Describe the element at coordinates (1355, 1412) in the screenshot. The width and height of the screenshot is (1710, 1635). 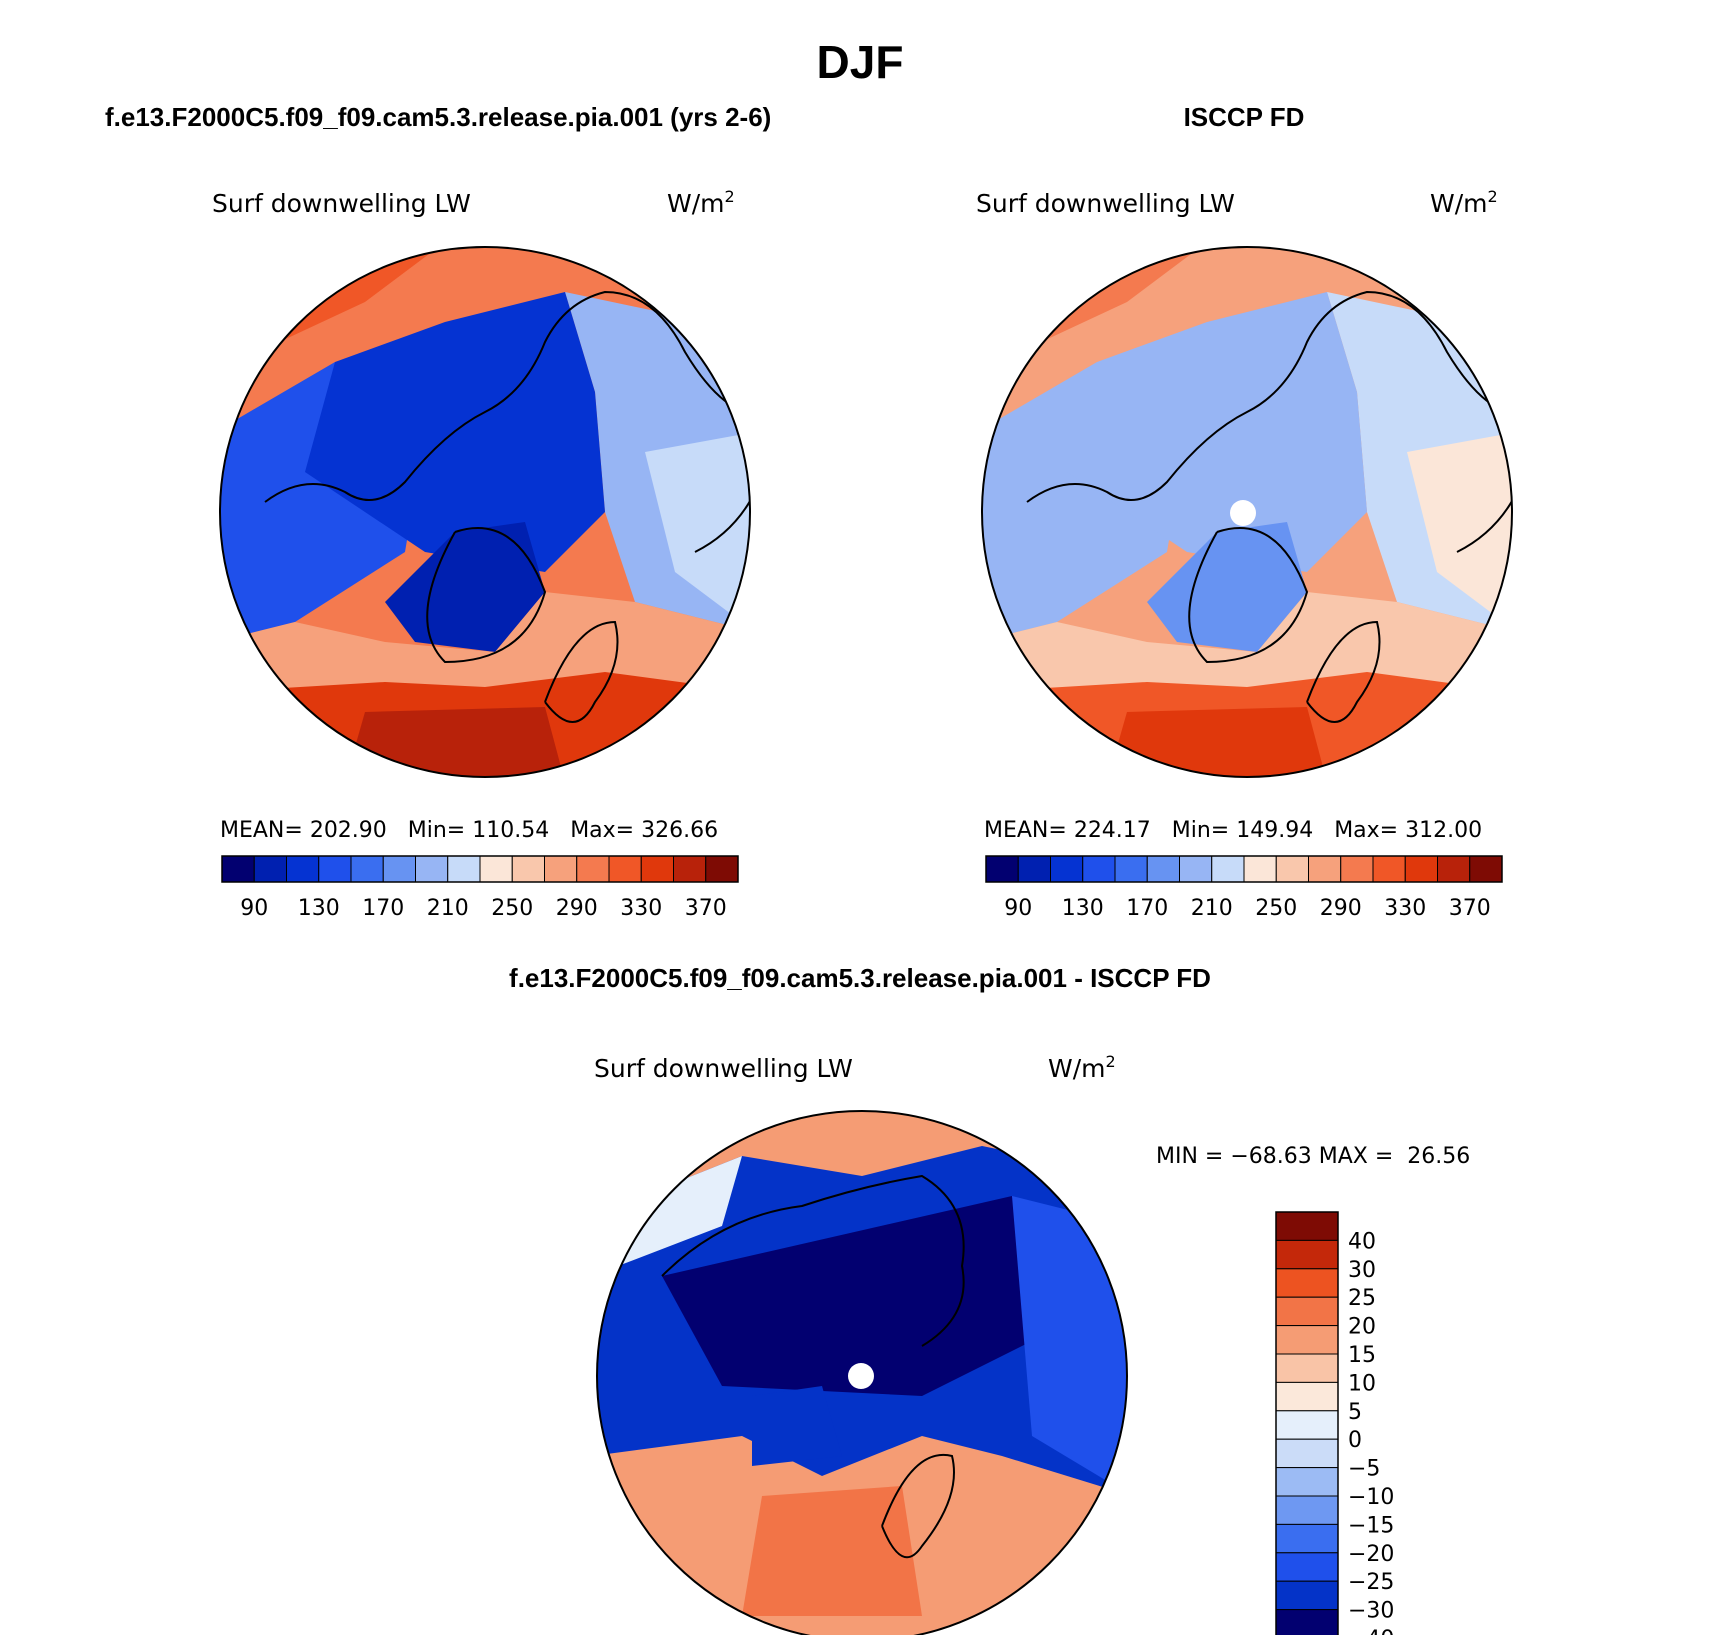
I see `colorbar-tick-label: 5` at that location.